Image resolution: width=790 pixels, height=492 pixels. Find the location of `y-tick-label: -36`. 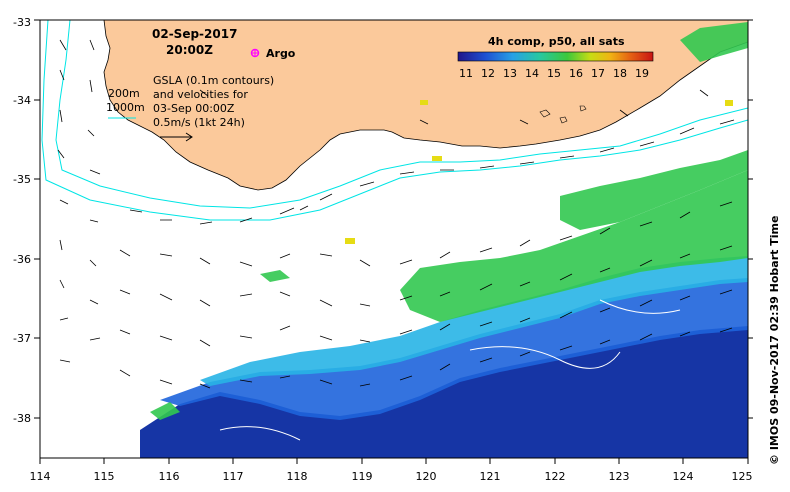

y-tick-label: -36 is located at coordinates (22, 259).